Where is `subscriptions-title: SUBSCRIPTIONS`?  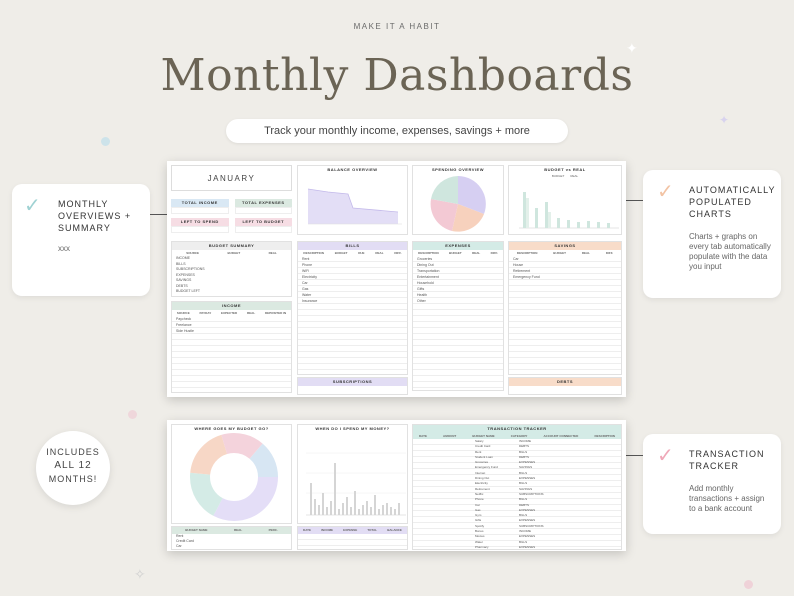
subscriptions-title: SUBSCRIPTIONS is located at coordinates (352, 382).